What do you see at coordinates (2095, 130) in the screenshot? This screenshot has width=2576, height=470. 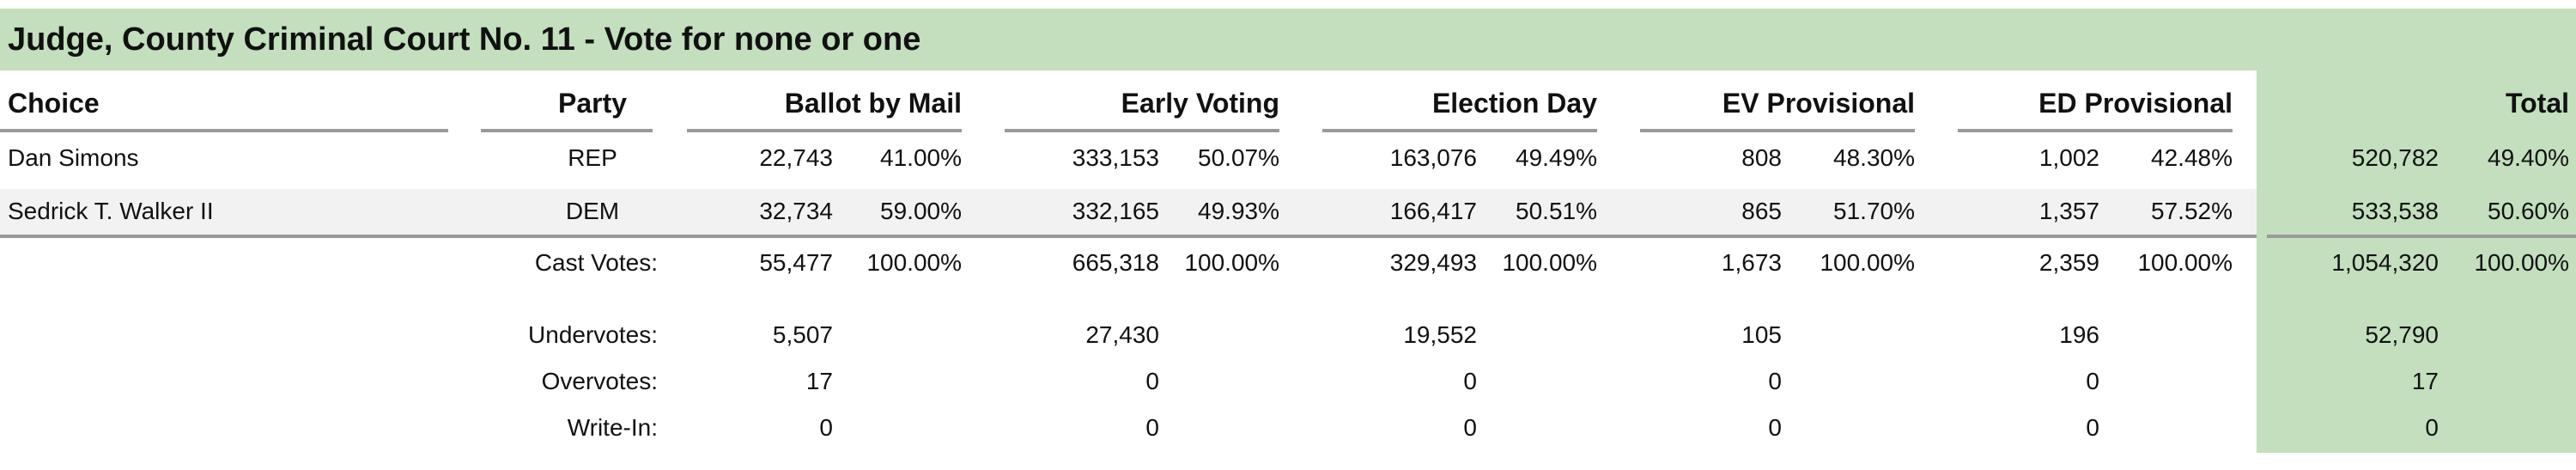 I see `header-rule-edp` at bounding box center [2095, 130].